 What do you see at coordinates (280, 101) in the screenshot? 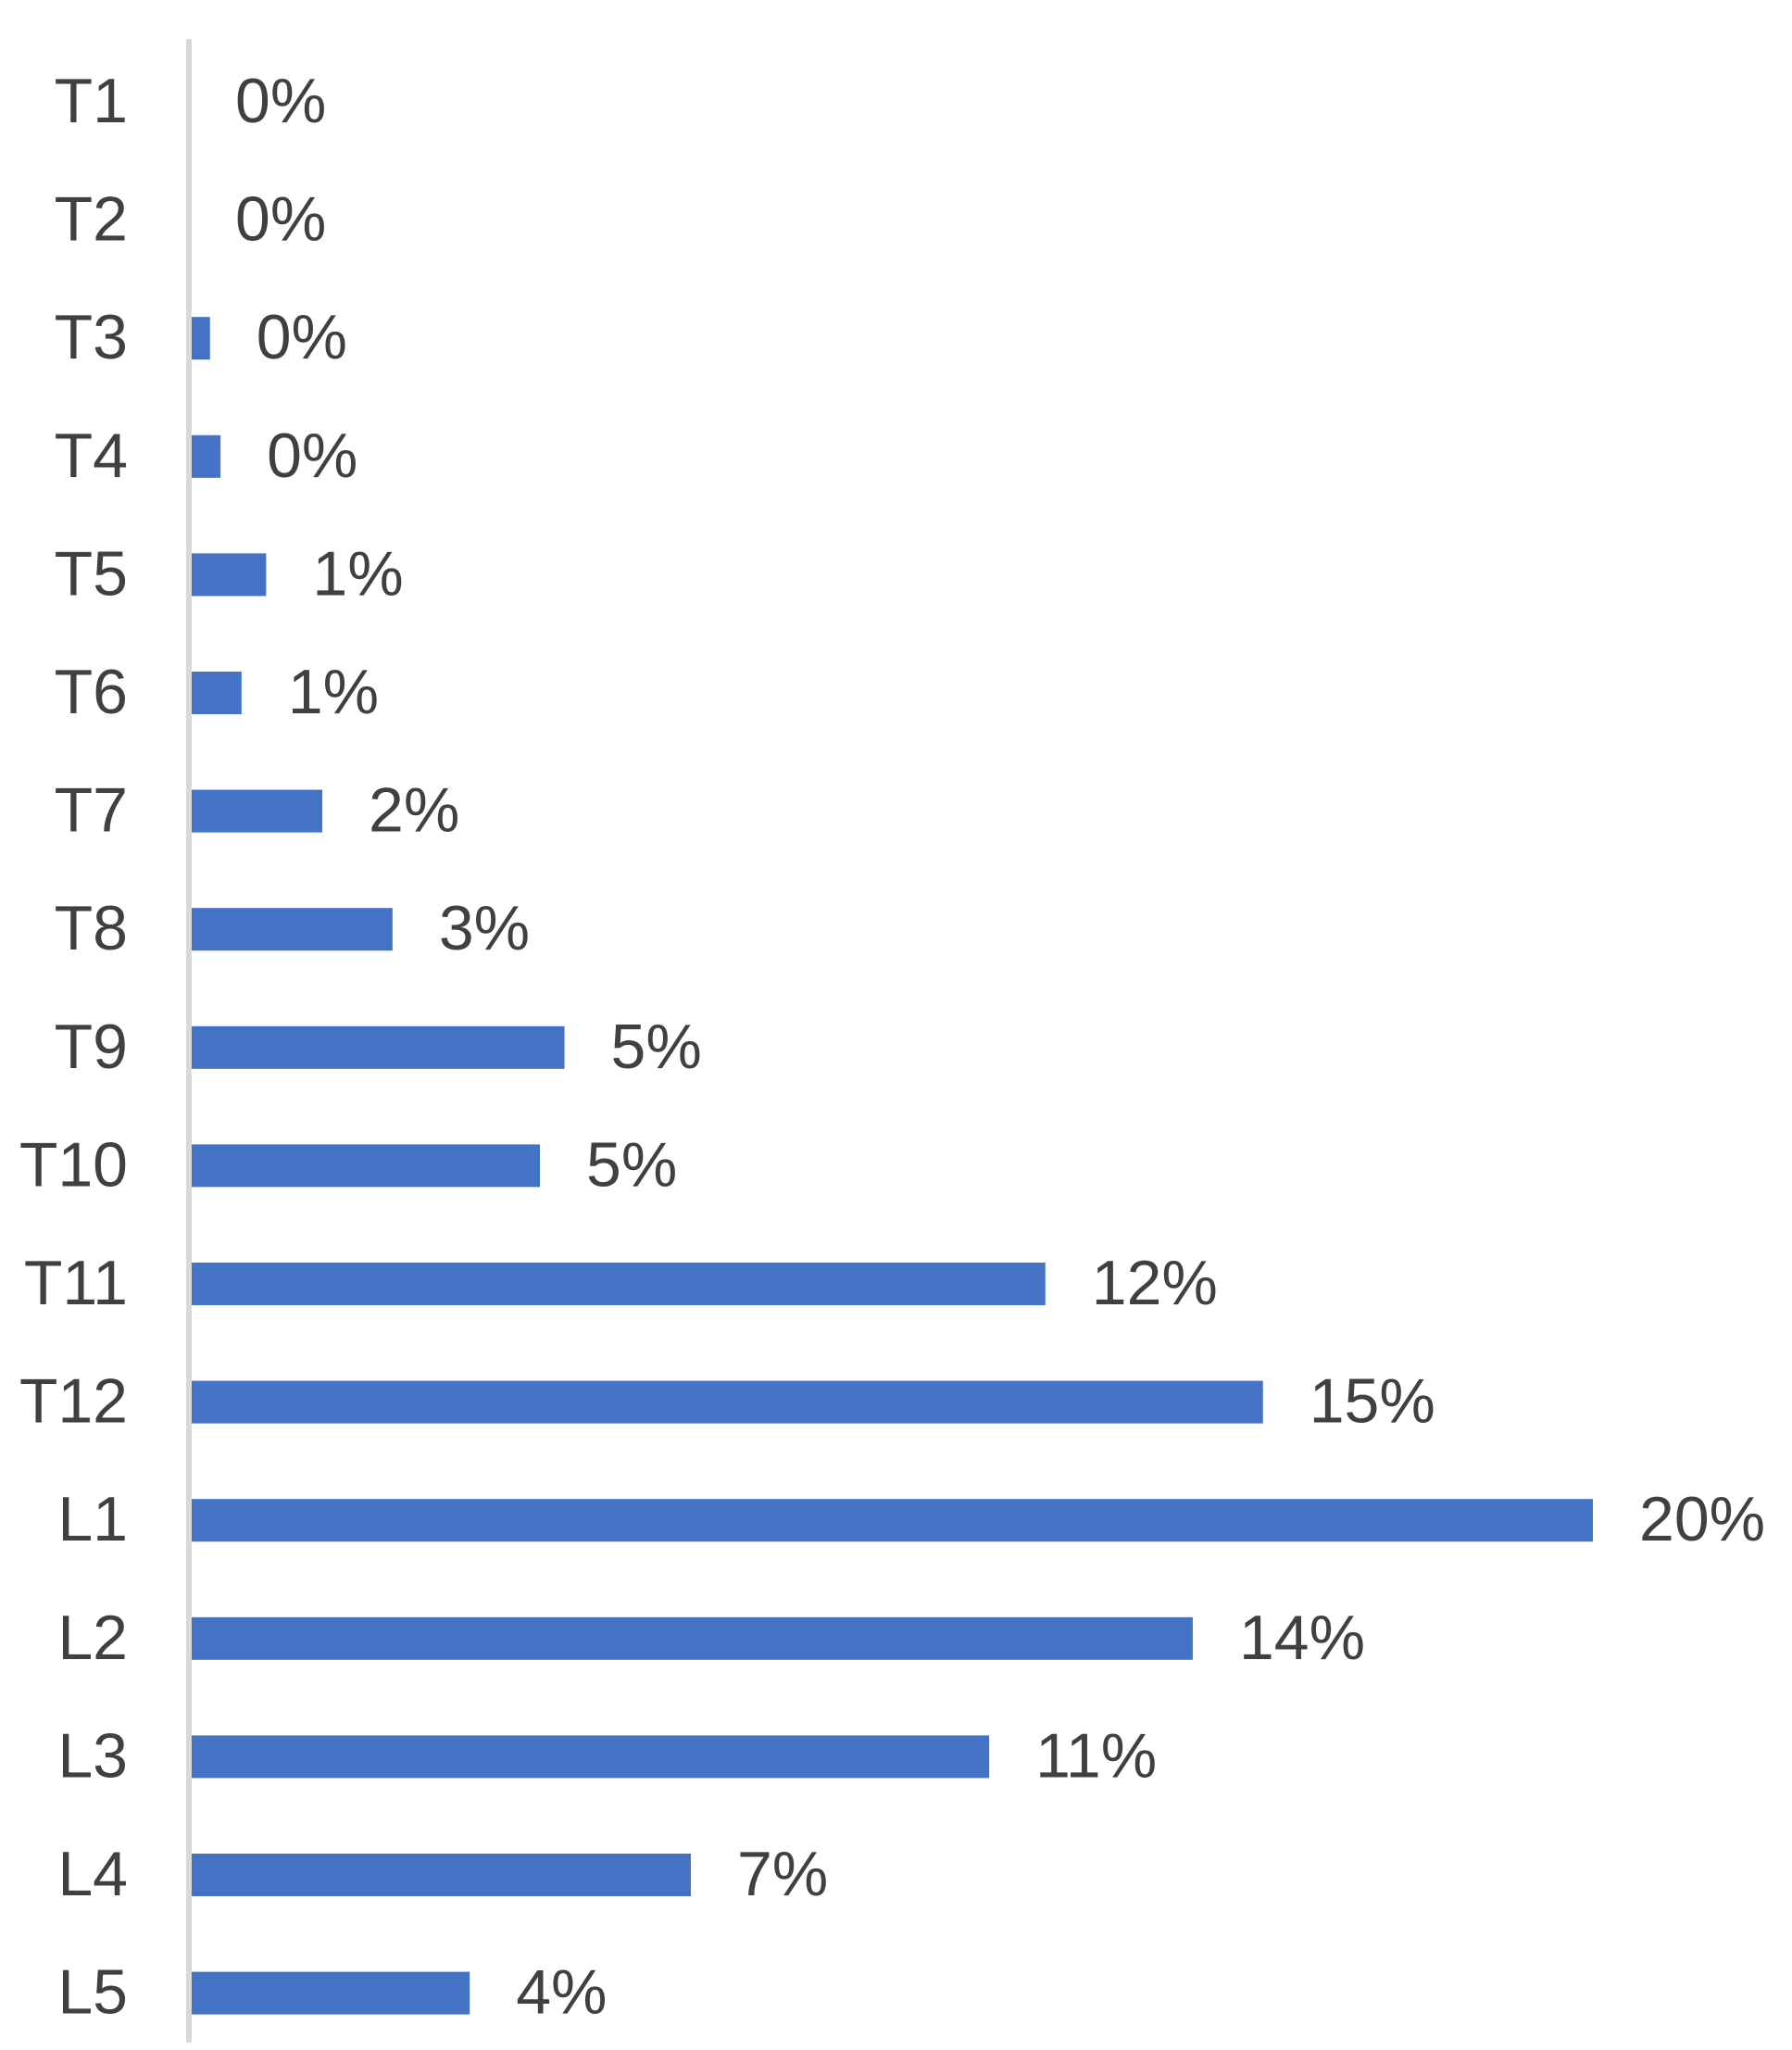
I see `data-label-t1: 0%` at bounding box center [280, 101].